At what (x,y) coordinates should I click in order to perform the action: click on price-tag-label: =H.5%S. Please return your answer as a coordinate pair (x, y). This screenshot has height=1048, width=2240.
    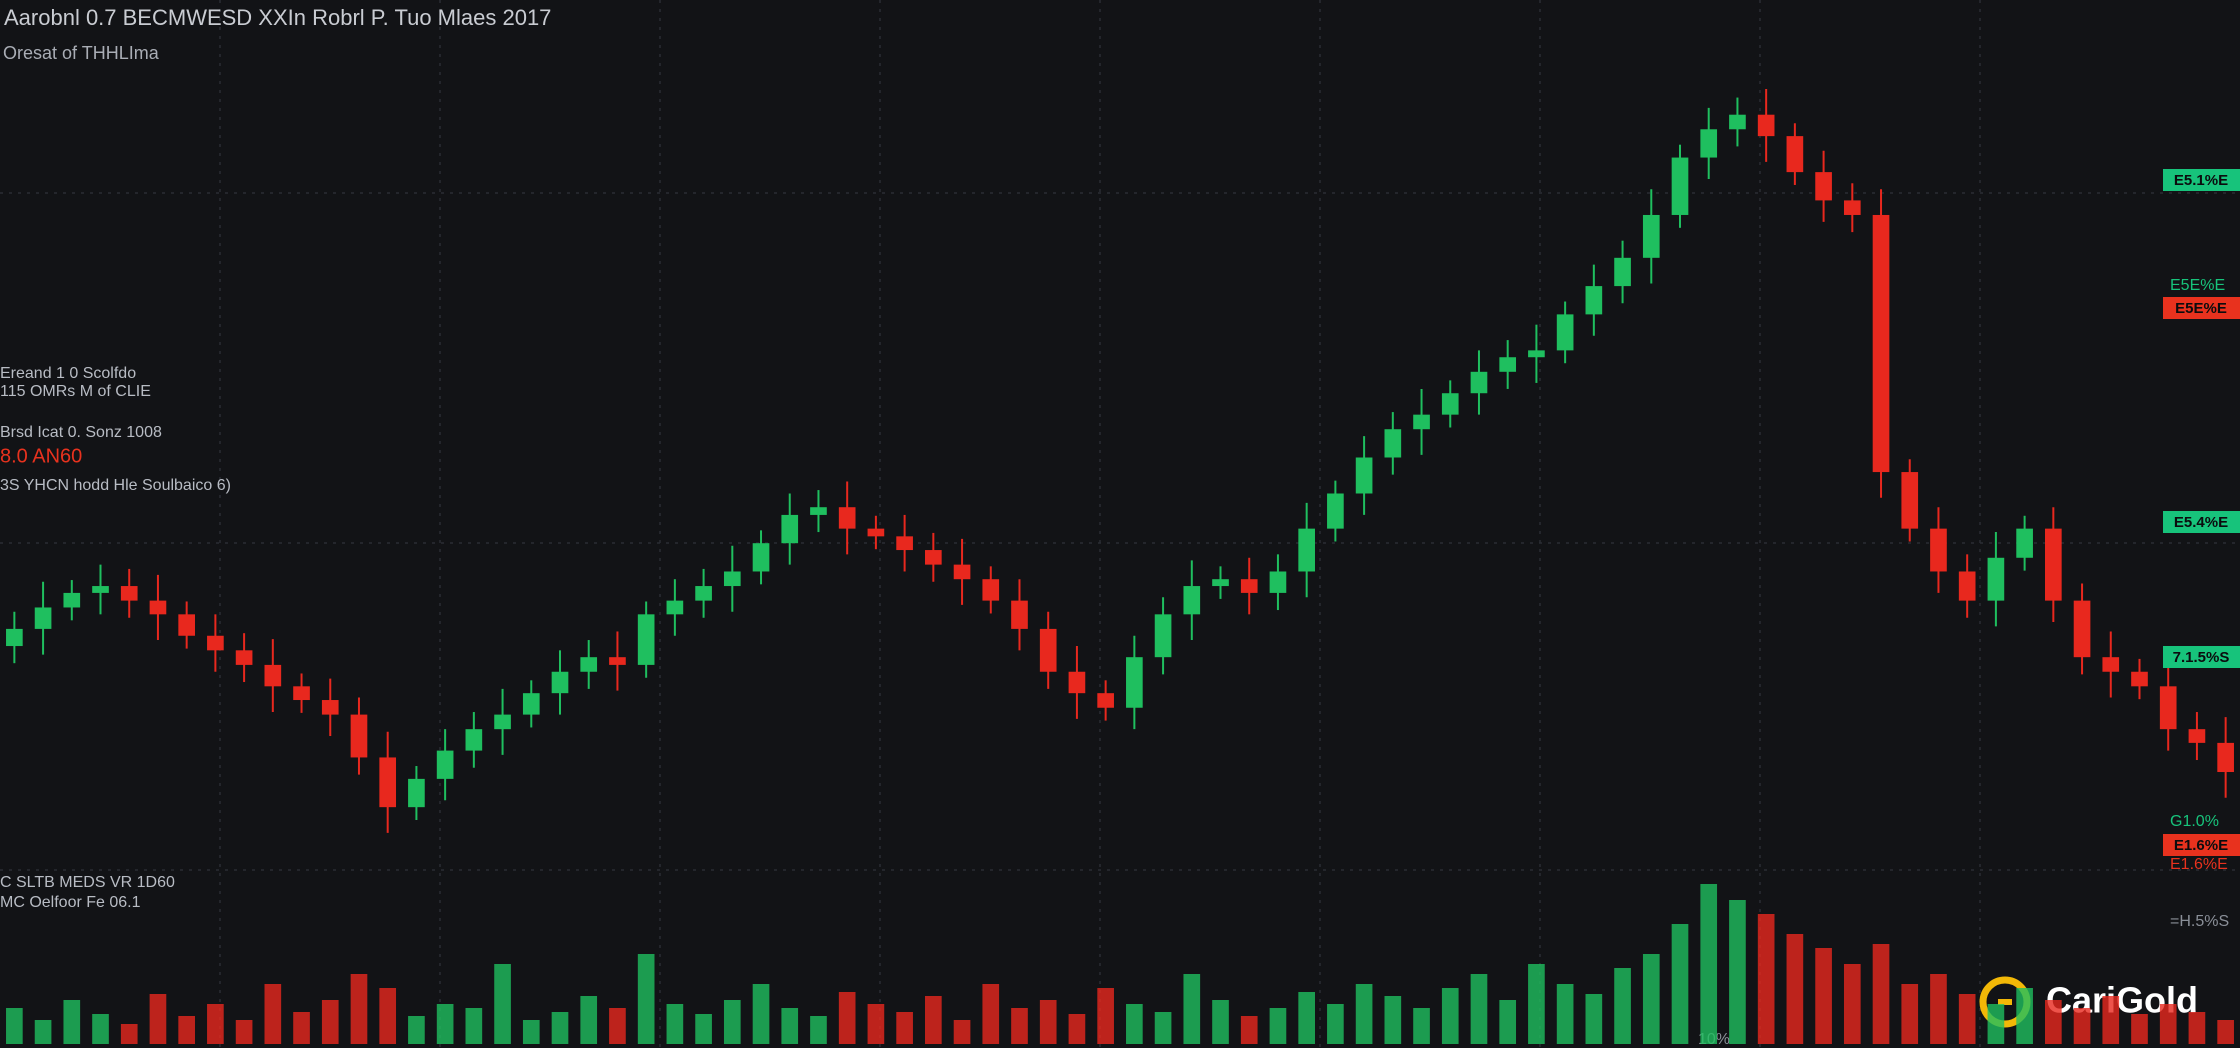
    Looking at the image, I should click on (2199, 921).